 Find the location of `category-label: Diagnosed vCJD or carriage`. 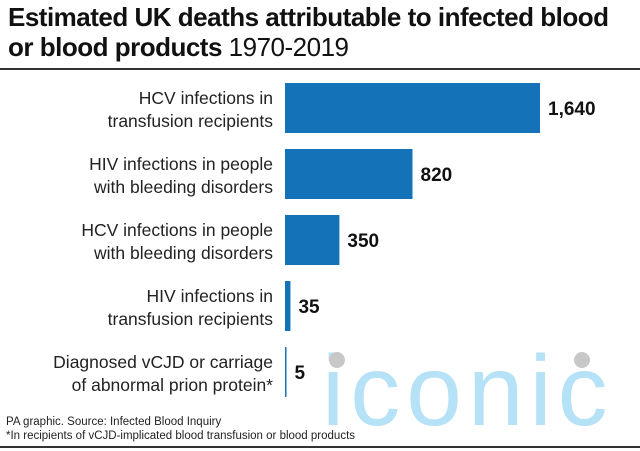

category-label: Diagnosed vCJD or carriage is located at coordinates (163, 362).